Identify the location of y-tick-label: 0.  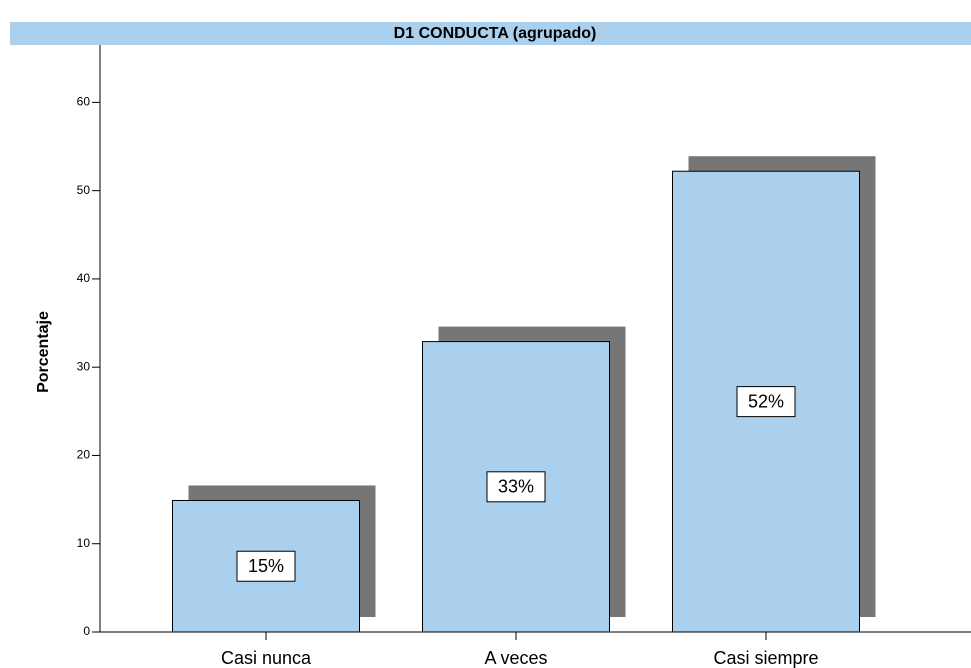
(86, 631).